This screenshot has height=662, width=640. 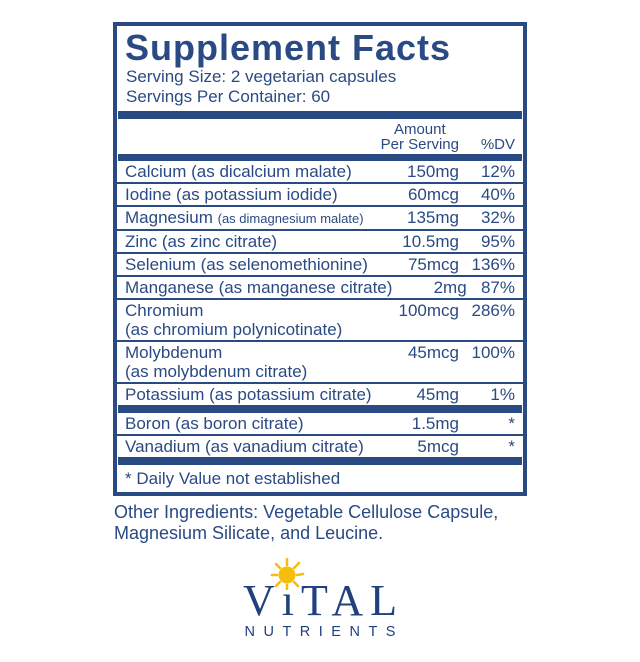 What do you see at coordinates (437, 394) in the screenshot?
I see `nutrient-amount: 45mg` at bounding box center [437, 394].